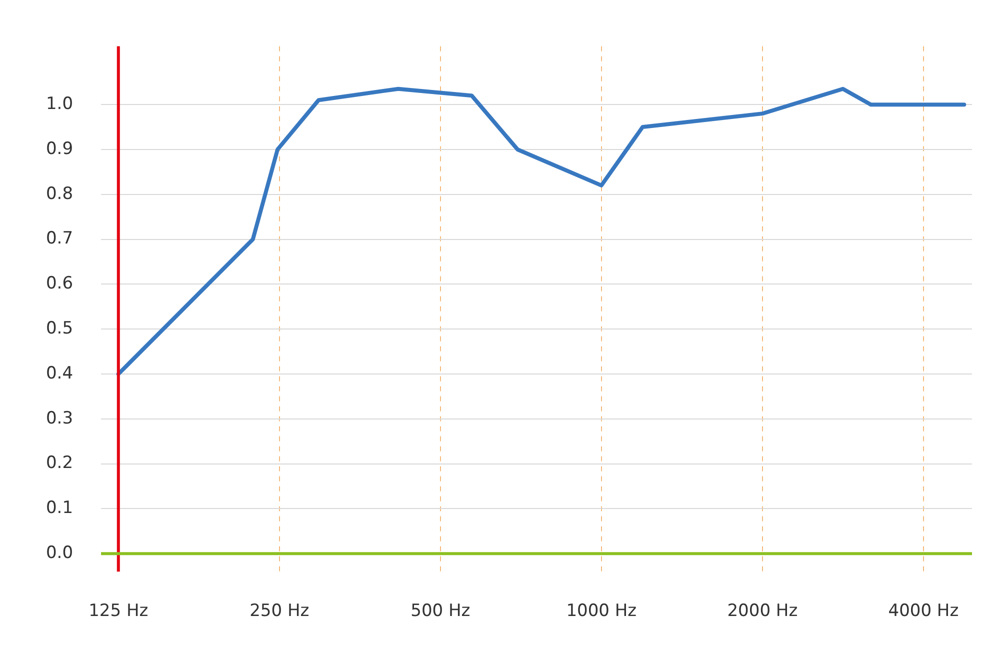 The image size is (1000, 666). Describe the element at coordinates (60, 508) in the screenshot. I see `y-tick-label: 0.1` at that location.